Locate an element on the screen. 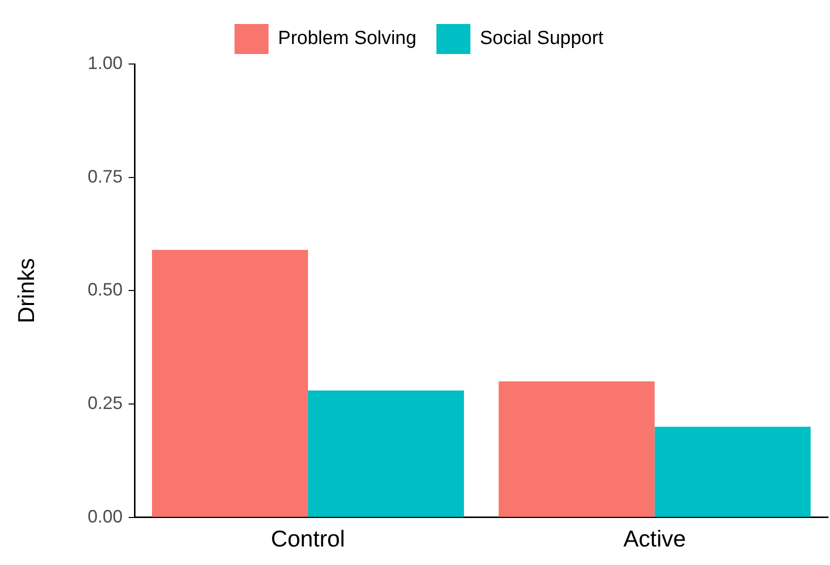  y-tick-label: 0.50 is located at coordinates (105, 290).